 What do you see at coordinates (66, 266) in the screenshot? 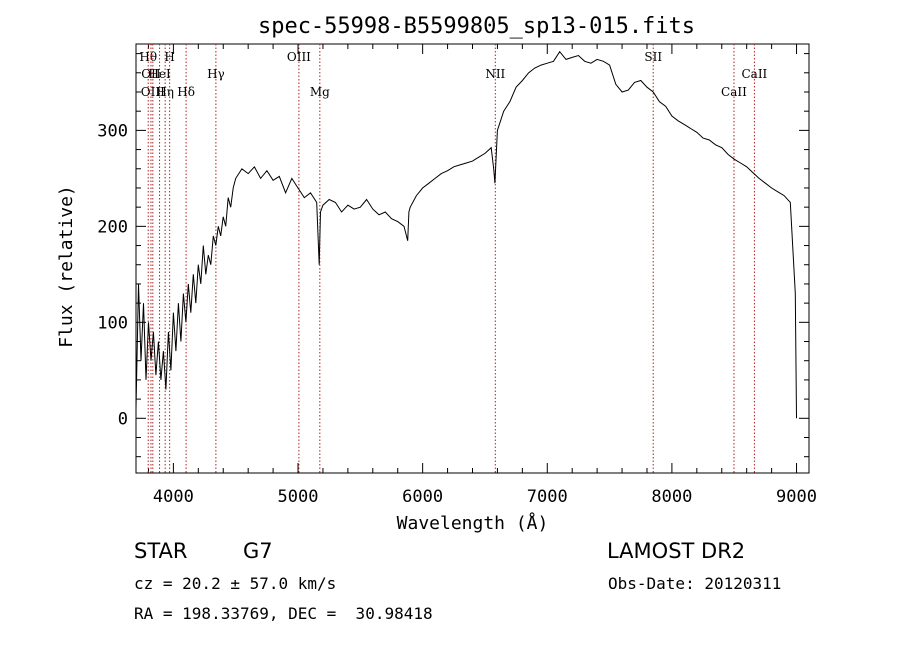
I see `y-axis-label: Flux (relative)` at bounding box center [66, 266].